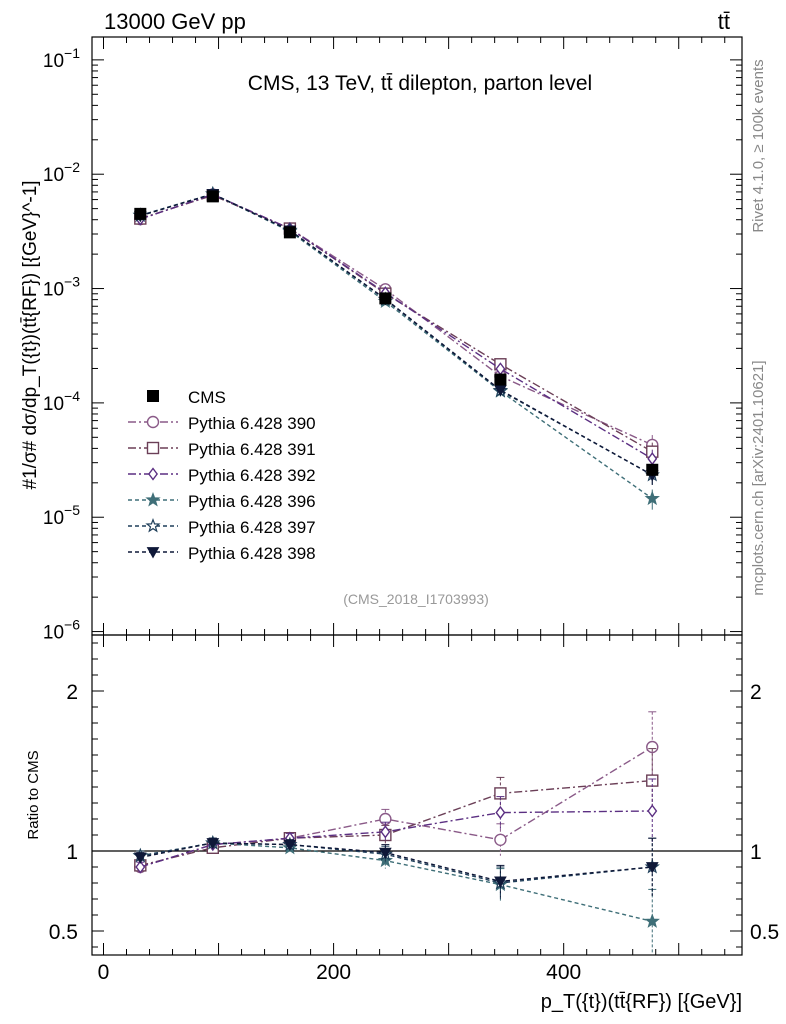  I want to click on legend-label: Pythia 6.428 396, so click(252, 501).